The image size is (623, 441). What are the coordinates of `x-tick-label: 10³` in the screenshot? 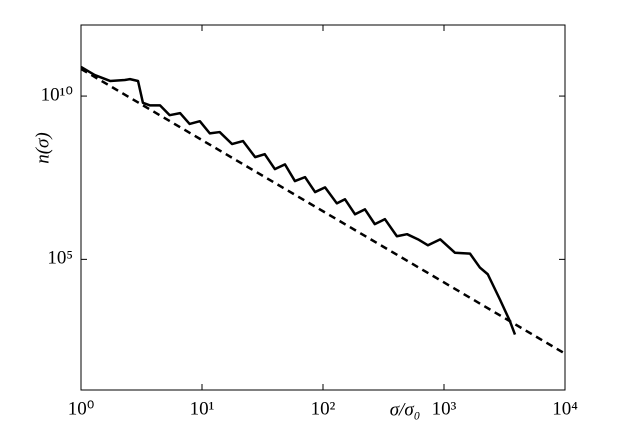 It's located at (444, 408).